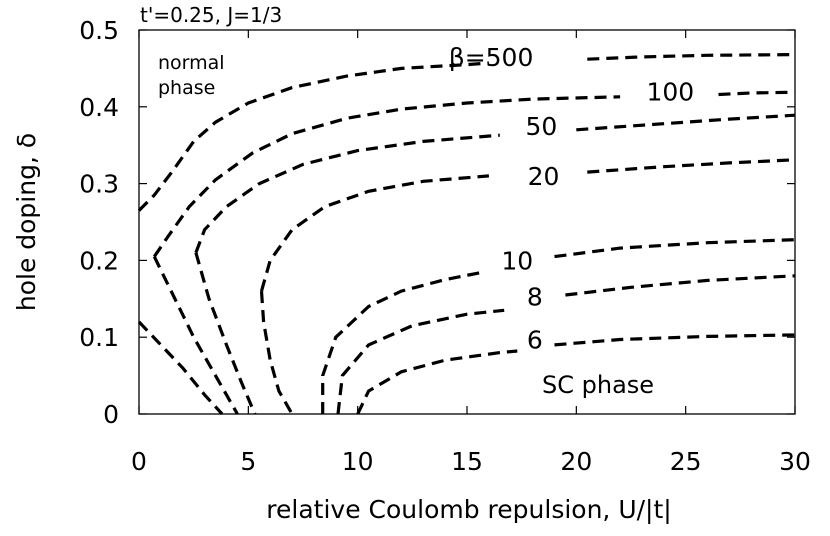 The height and width of the screenshot is (536, 830). I want to click on region-label-normal-line1: normal, so click(191, 63).